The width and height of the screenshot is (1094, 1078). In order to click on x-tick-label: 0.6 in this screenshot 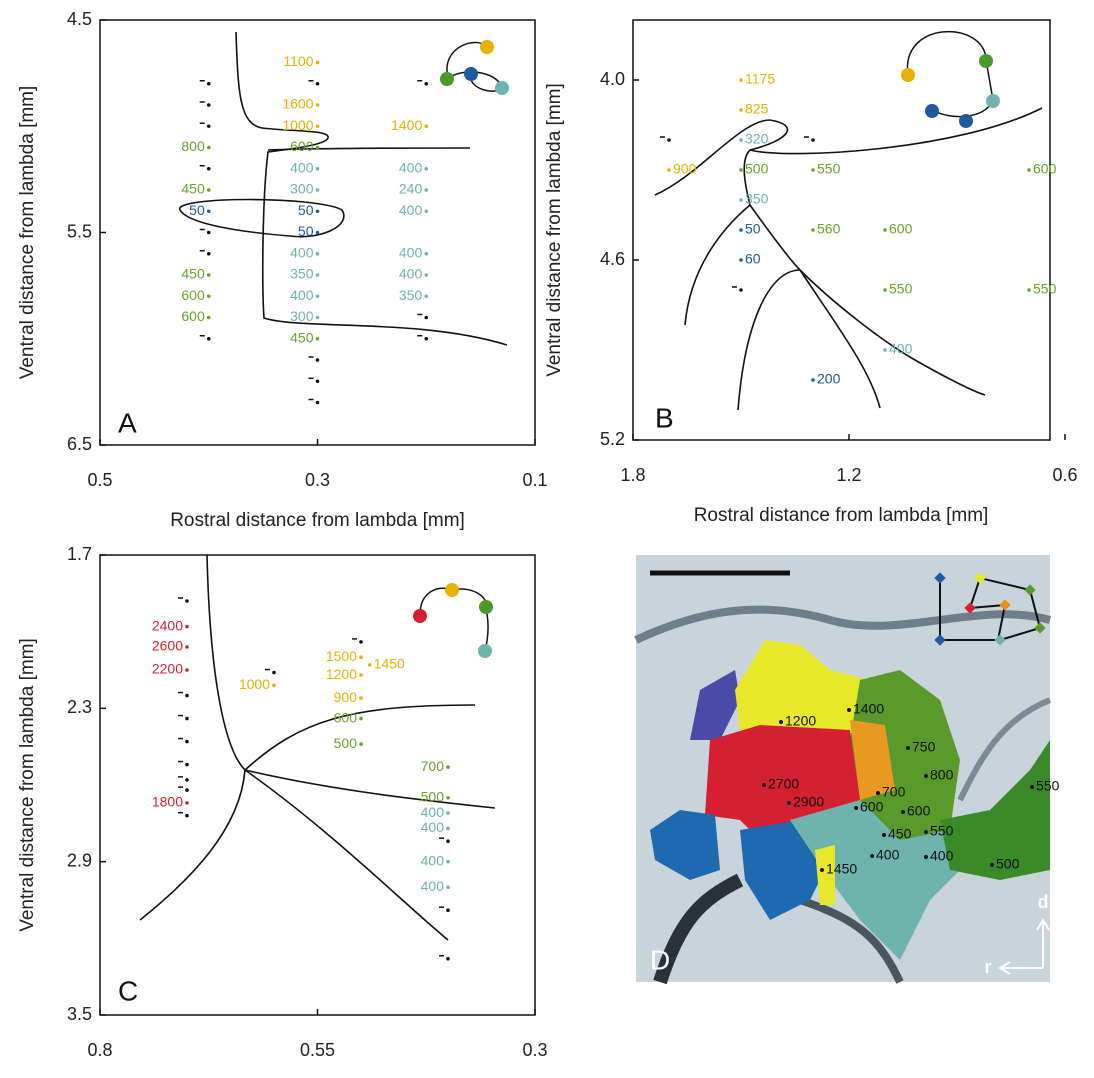, I will do `click(1064, 475)`.